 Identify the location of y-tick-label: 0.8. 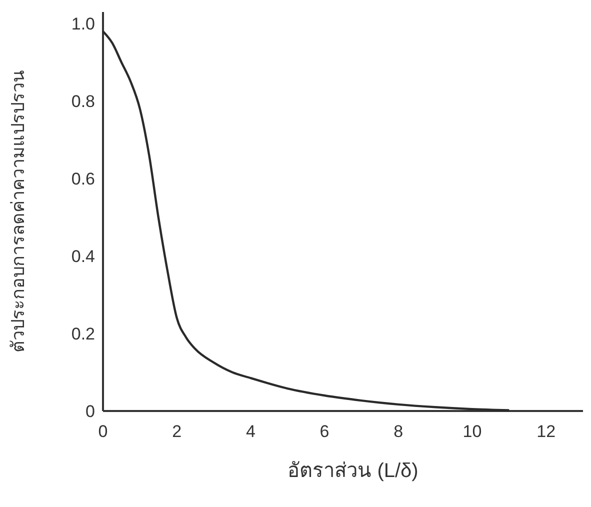
(83, 102).